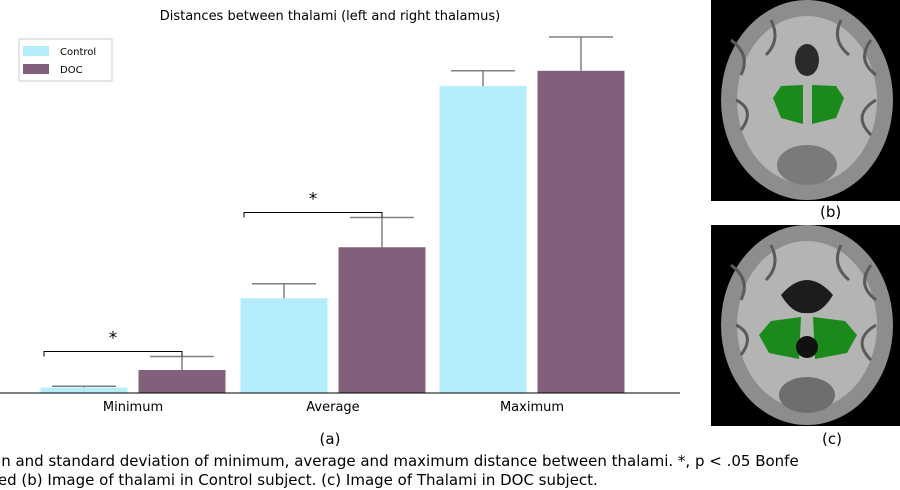  I want to click on ventricle, so click(807, 60).